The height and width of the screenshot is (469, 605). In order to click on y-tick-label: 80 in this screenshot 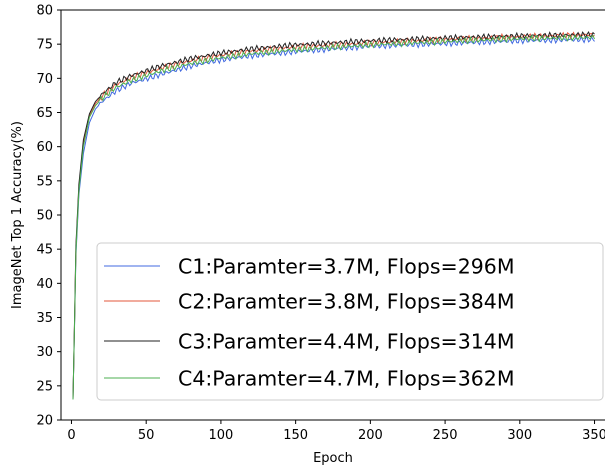, I will do `click(44, 11)`.